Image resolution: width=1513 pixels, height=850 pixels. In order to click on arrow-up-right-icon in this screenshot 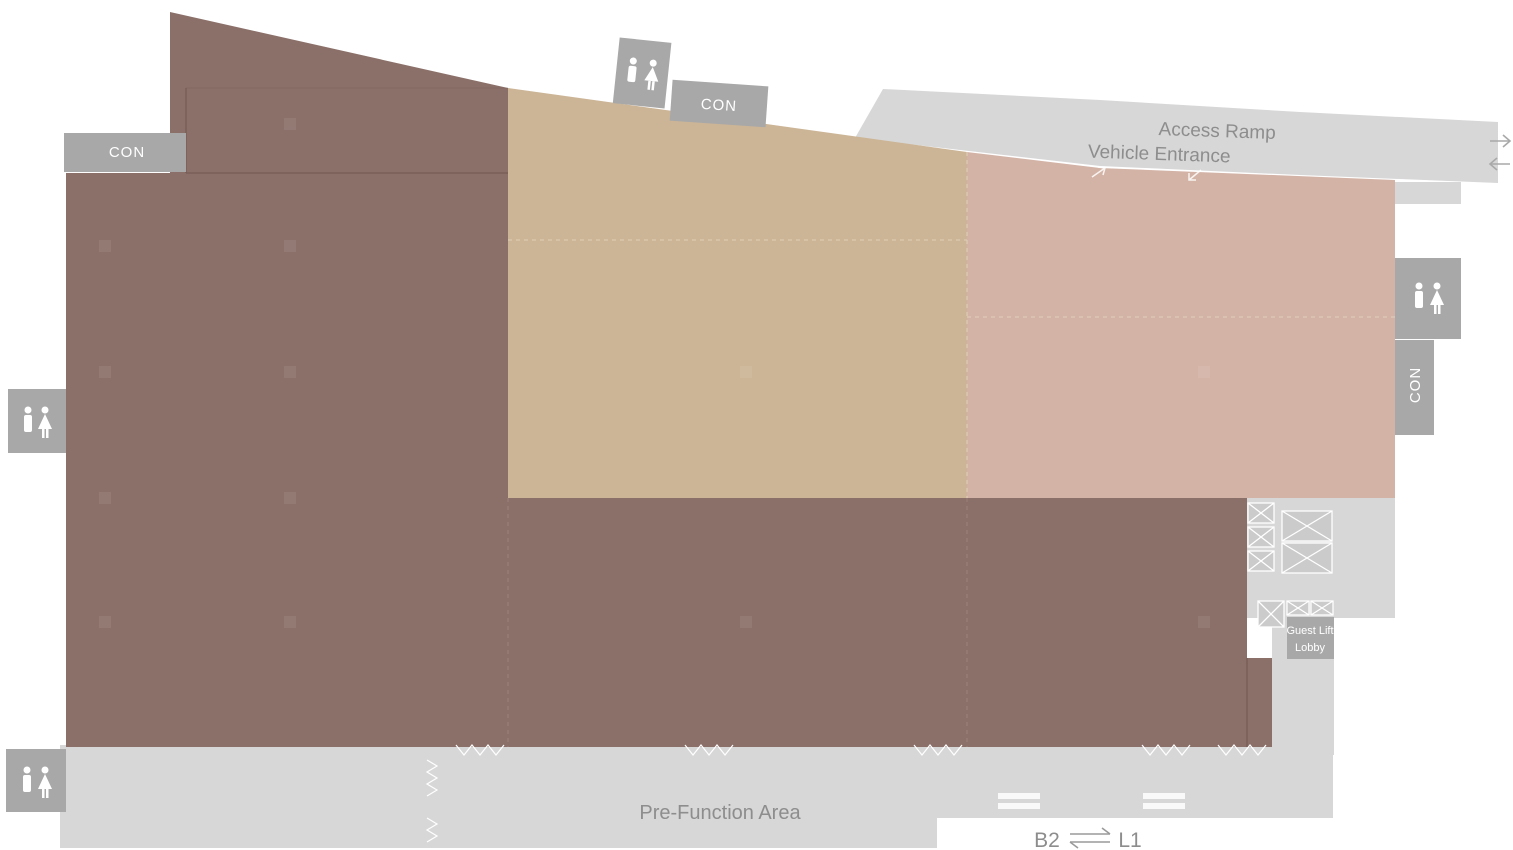, I will do `click(1098, 172)`.